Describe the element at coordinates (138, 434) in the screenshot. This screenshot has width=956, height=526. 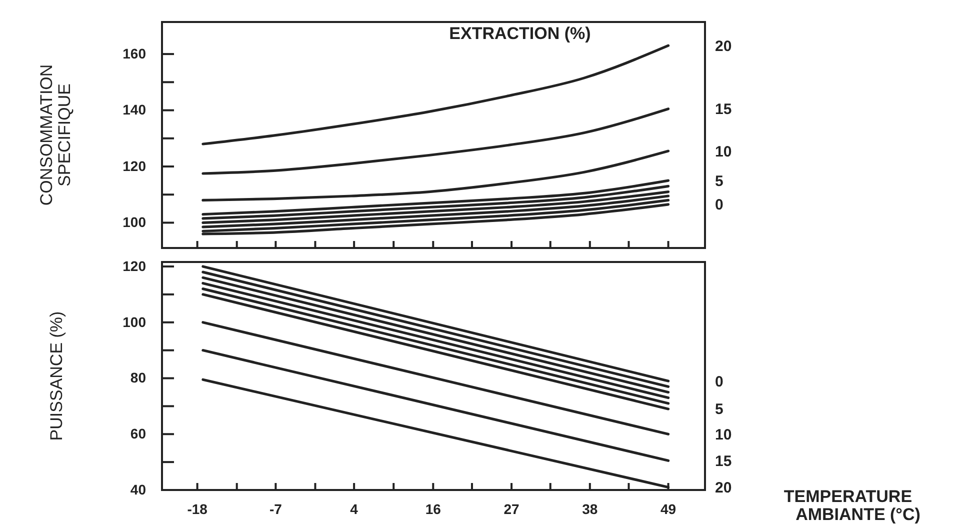
I see `y-tick-label: 60` at that location.